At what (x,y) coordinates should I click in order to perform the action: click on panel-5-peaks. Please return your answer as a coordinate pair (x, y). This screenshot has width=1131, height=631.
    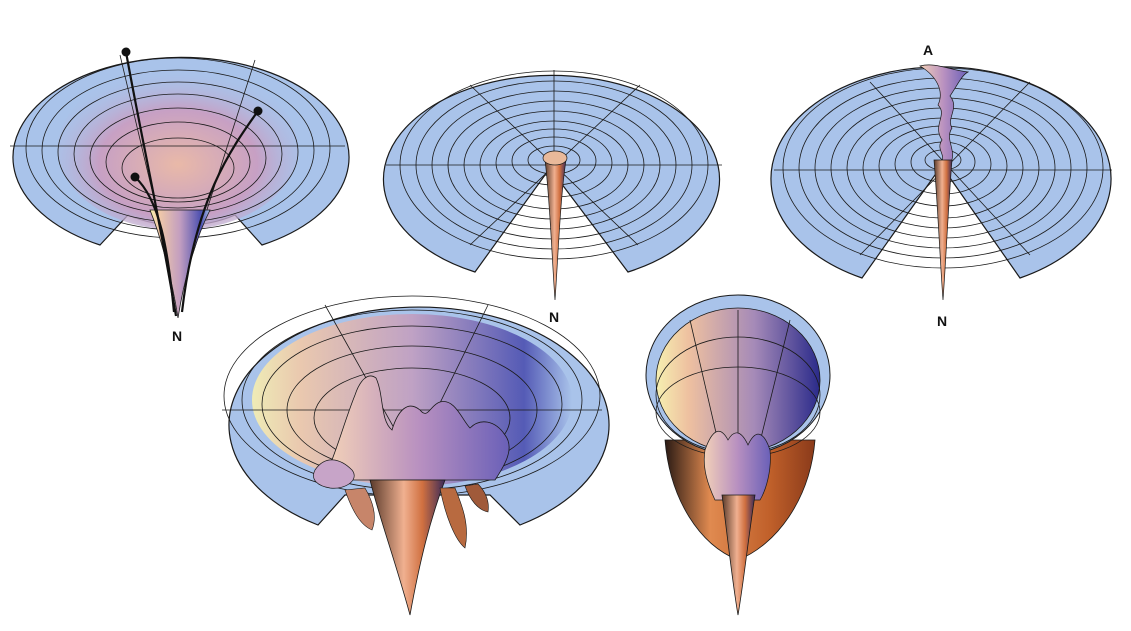
    Looking at the image, I should click on (737, 465).